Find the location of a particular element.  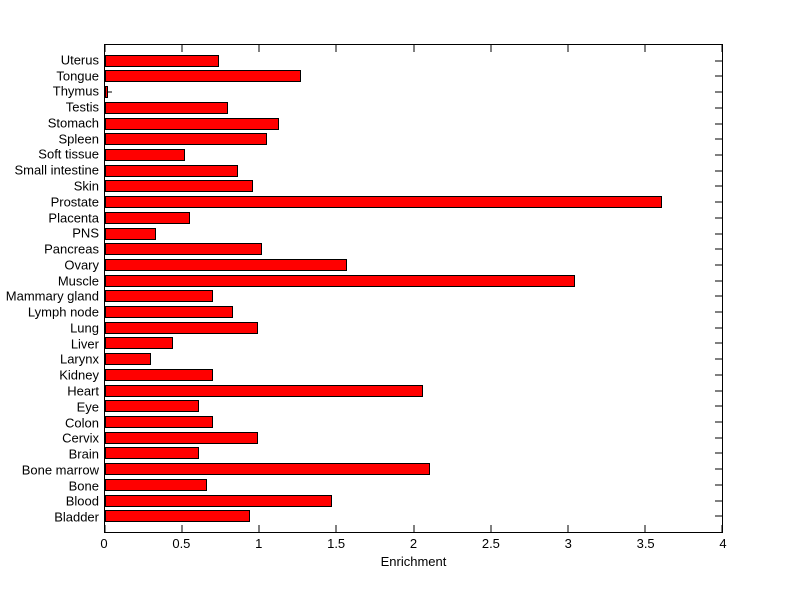

x-axis-title: Enrichment is located at coordinates (413, 561).